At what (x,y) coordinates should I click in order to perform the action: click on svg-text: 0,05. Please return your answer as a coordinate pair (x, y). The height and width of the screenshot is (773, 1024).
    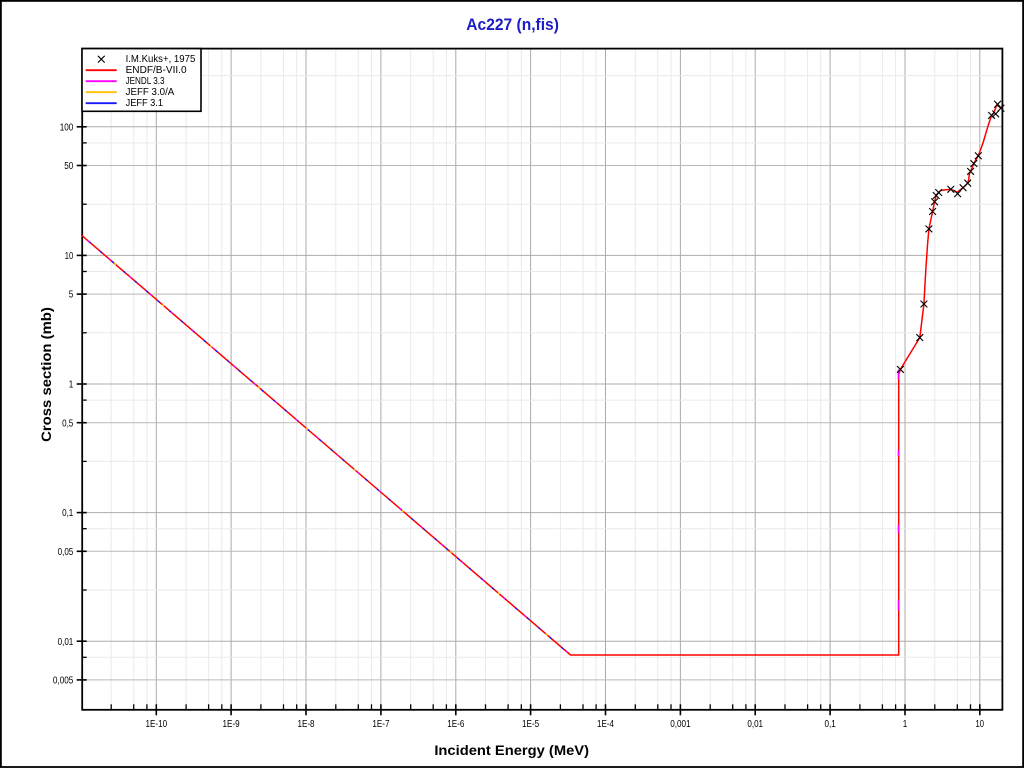
    Looking at the image, I should click on (66, 552).